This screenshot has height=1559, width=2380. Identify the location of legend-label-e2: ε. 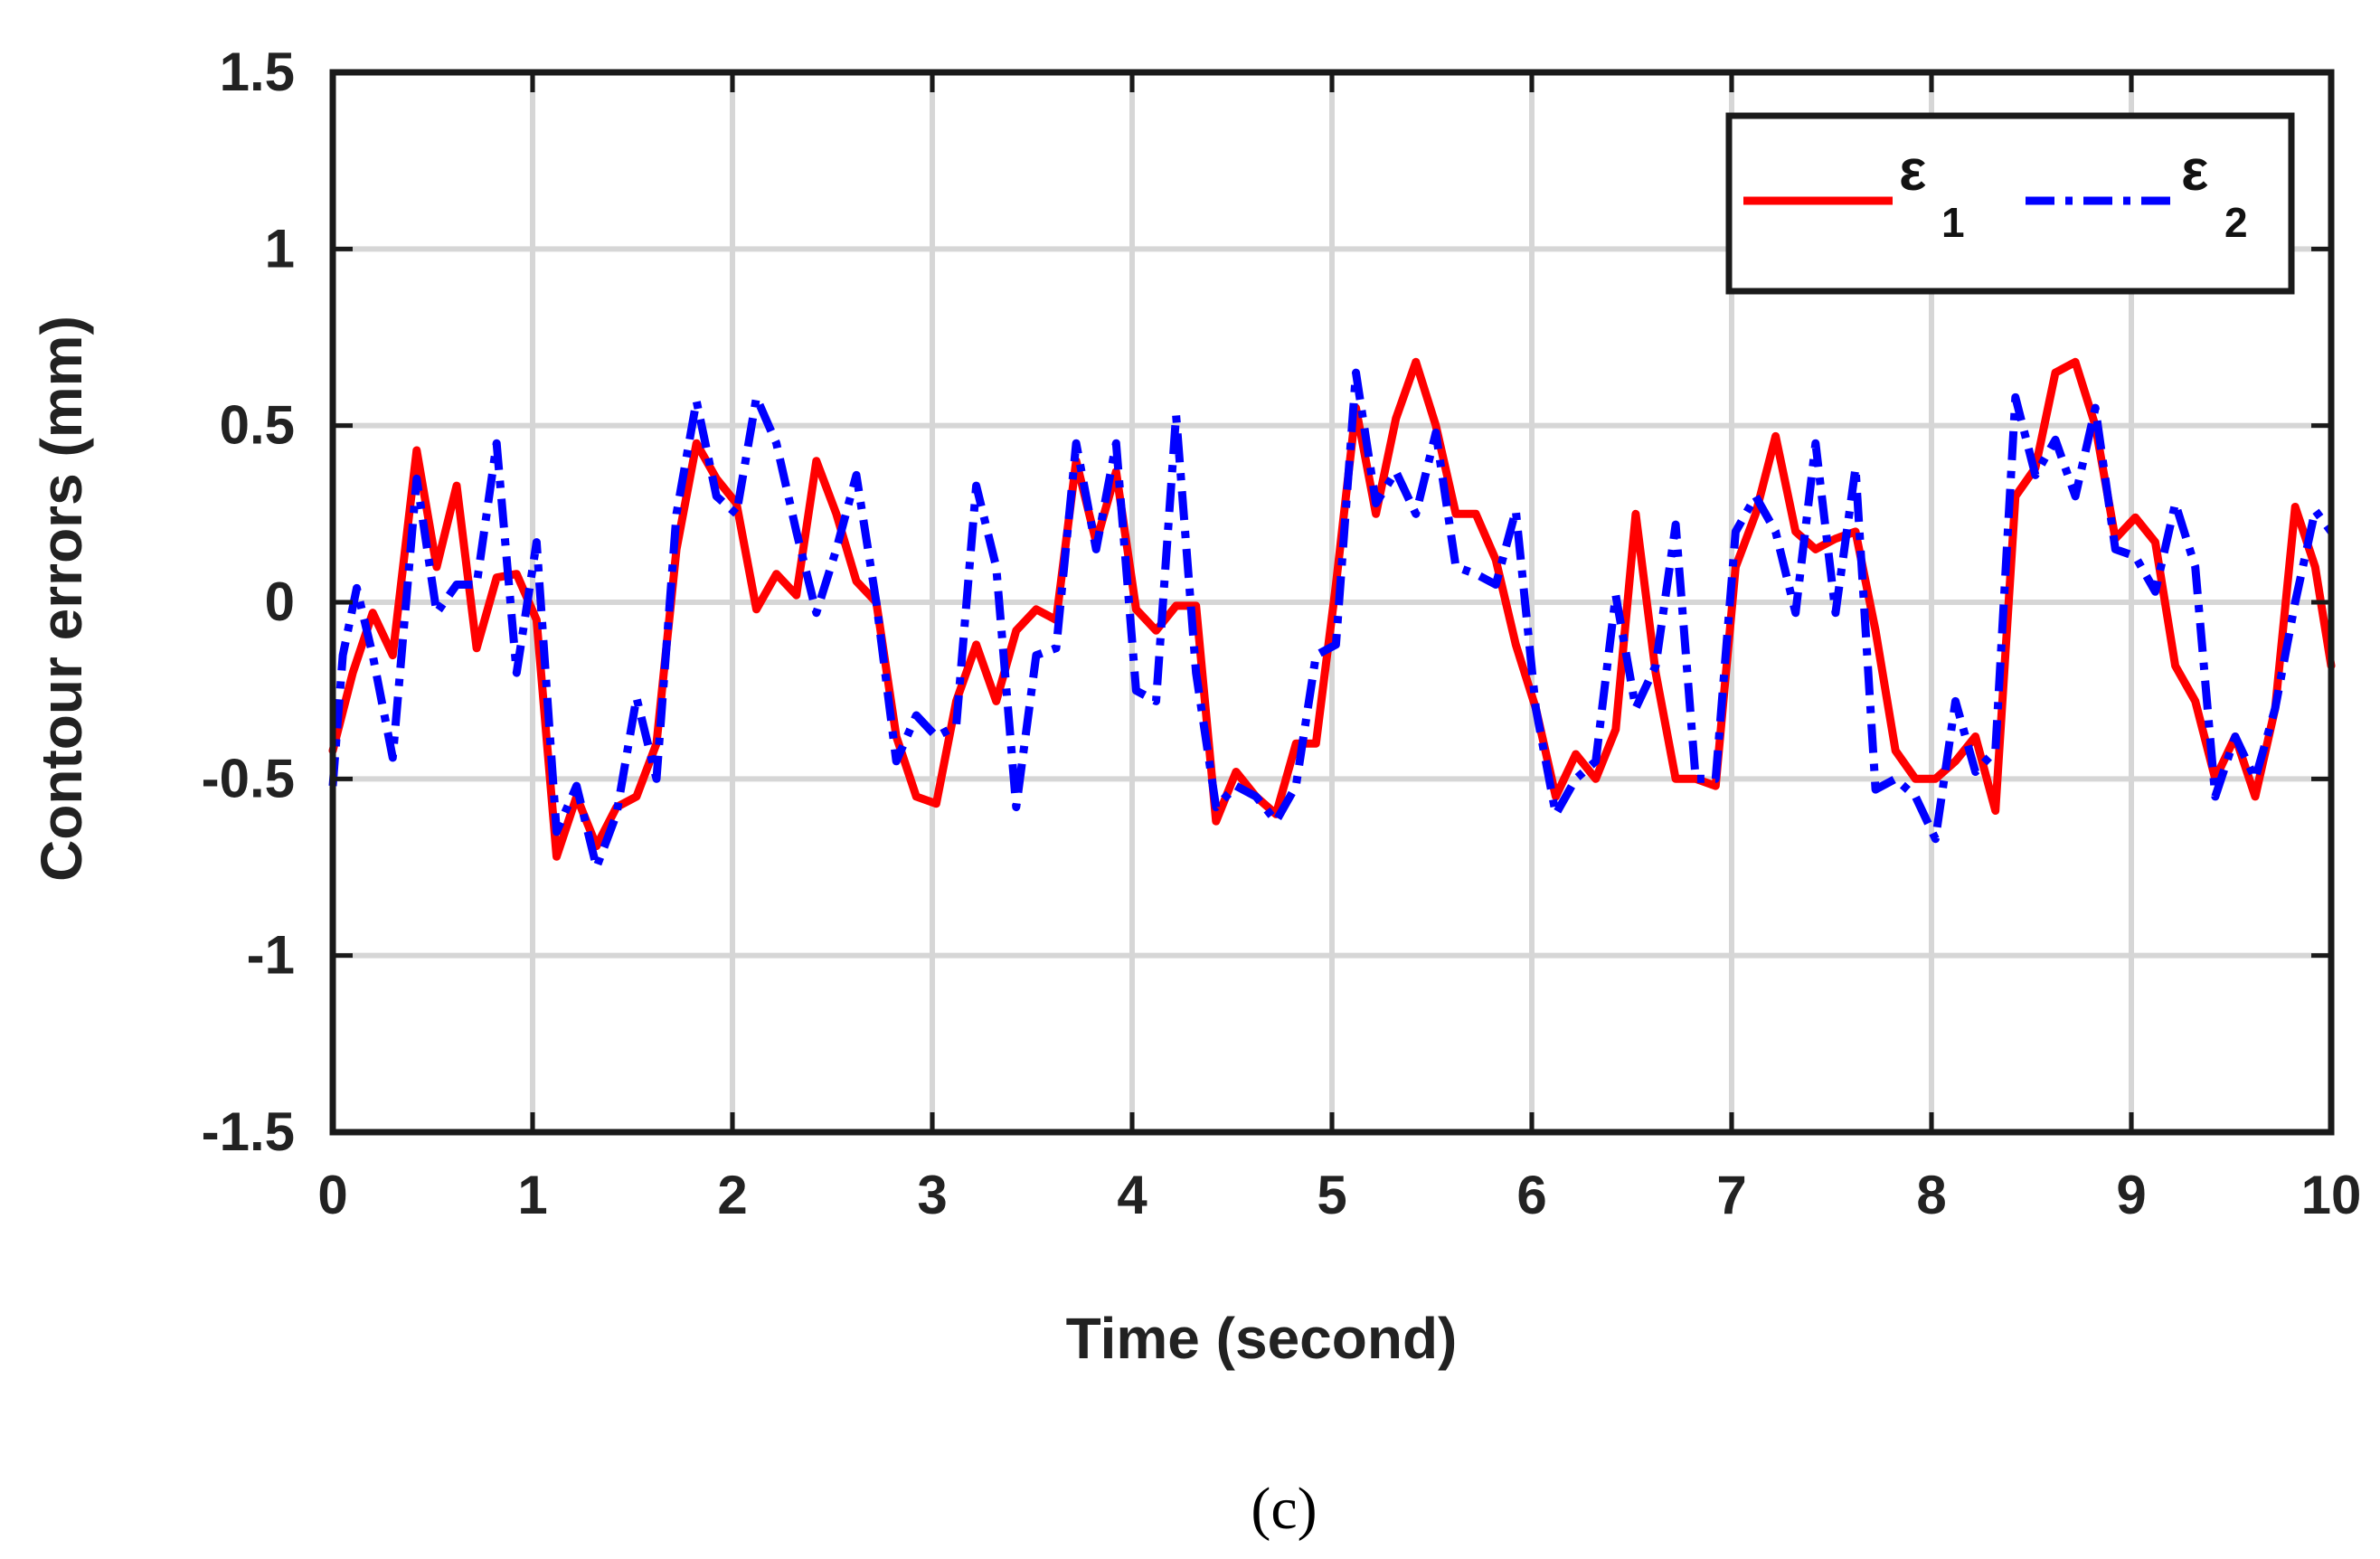
(2194, 170).